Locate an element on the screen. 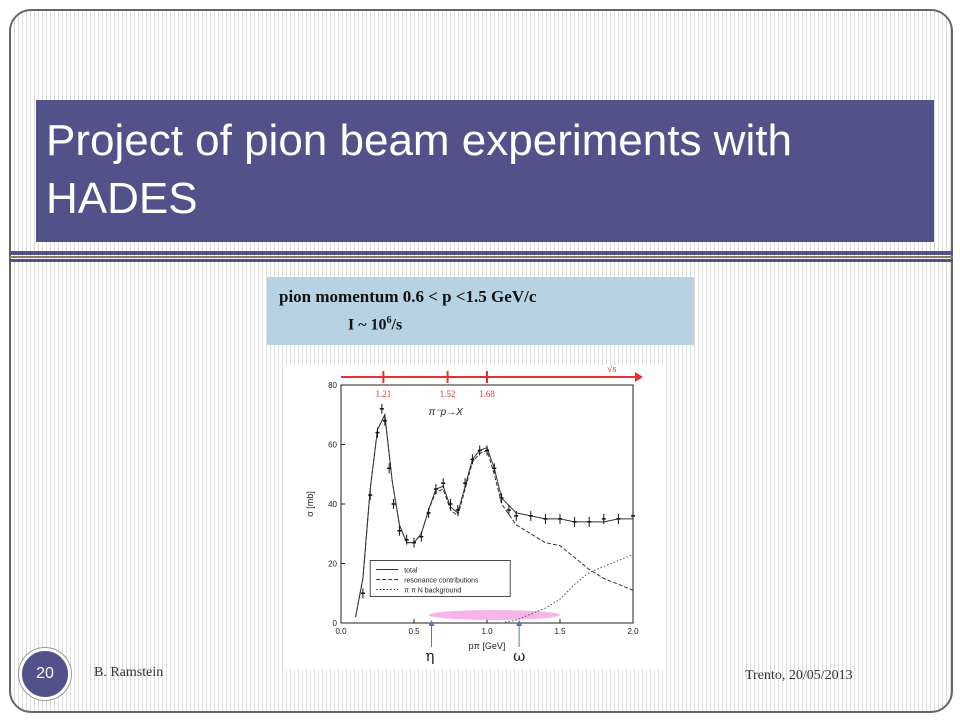 The height and width of the screenshot is (720, 960). venue-date: Trento, 20/05/2013 is located at coordinates (799, 675).